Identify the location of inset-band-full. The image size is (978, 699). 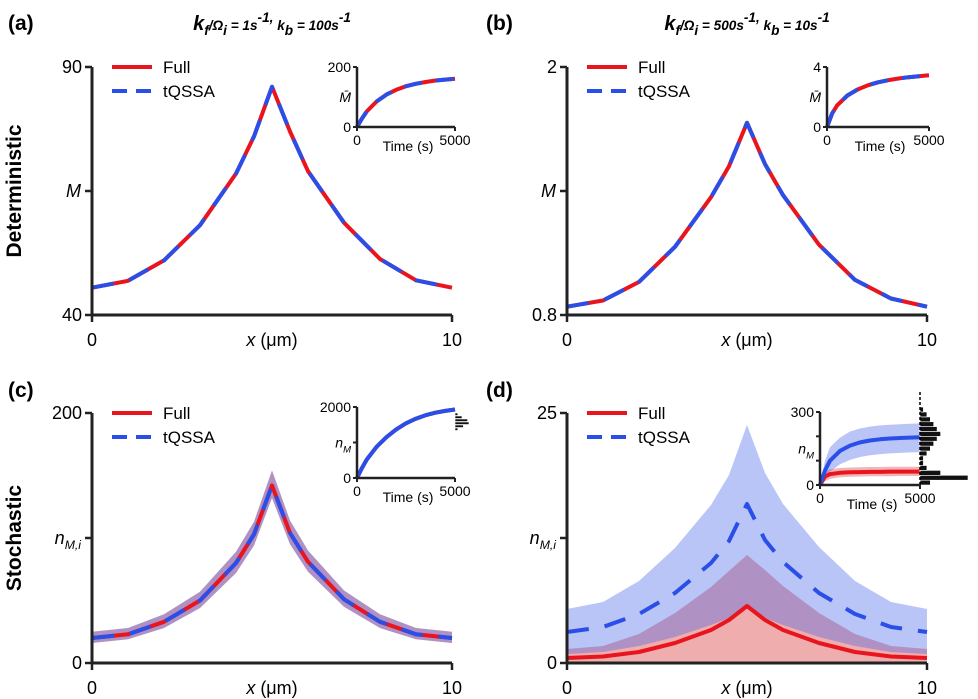
(870, 475).